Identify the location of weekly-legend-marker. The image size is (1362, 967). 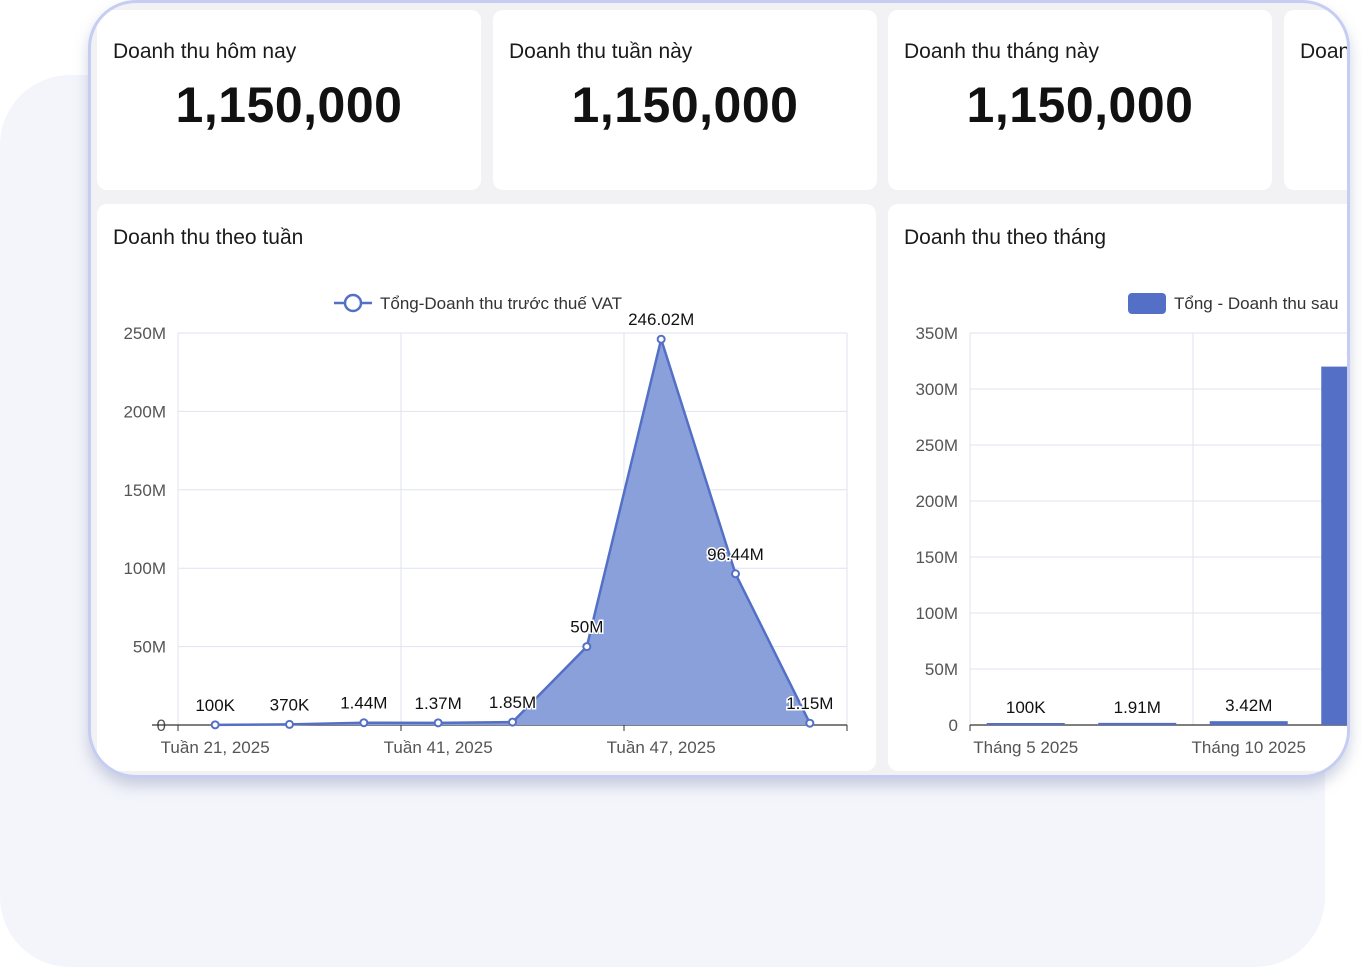
(353, 303).